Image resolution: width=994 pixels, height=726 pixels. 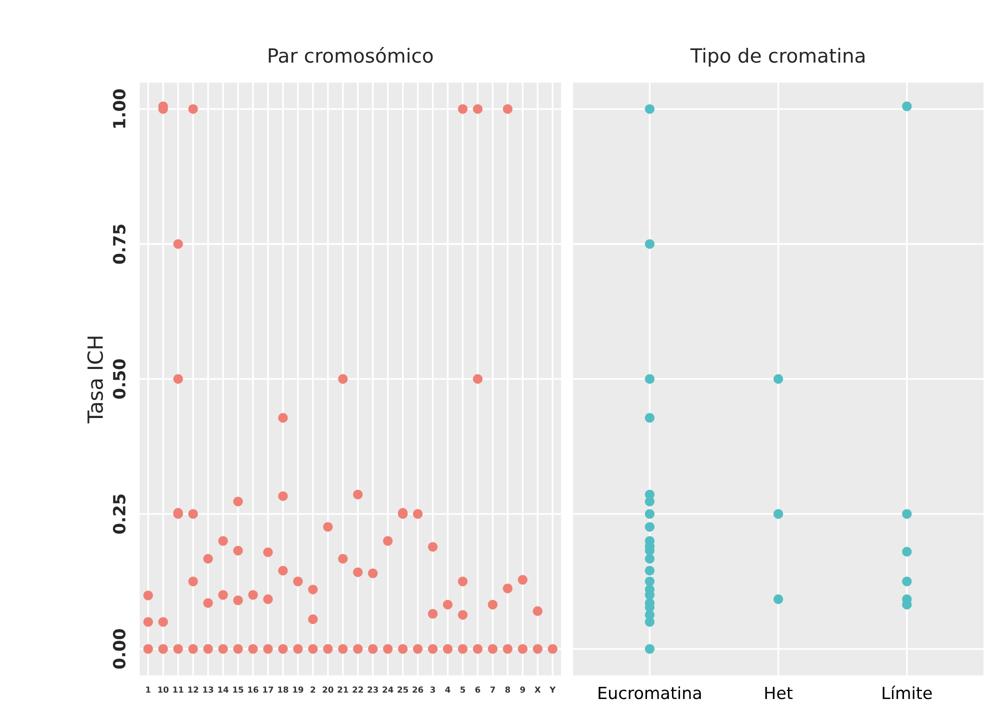 What do you see at coordinates (779, 693) in the screenshot?
I see `x-tick-label: Het` at bounding box center [779, 693].